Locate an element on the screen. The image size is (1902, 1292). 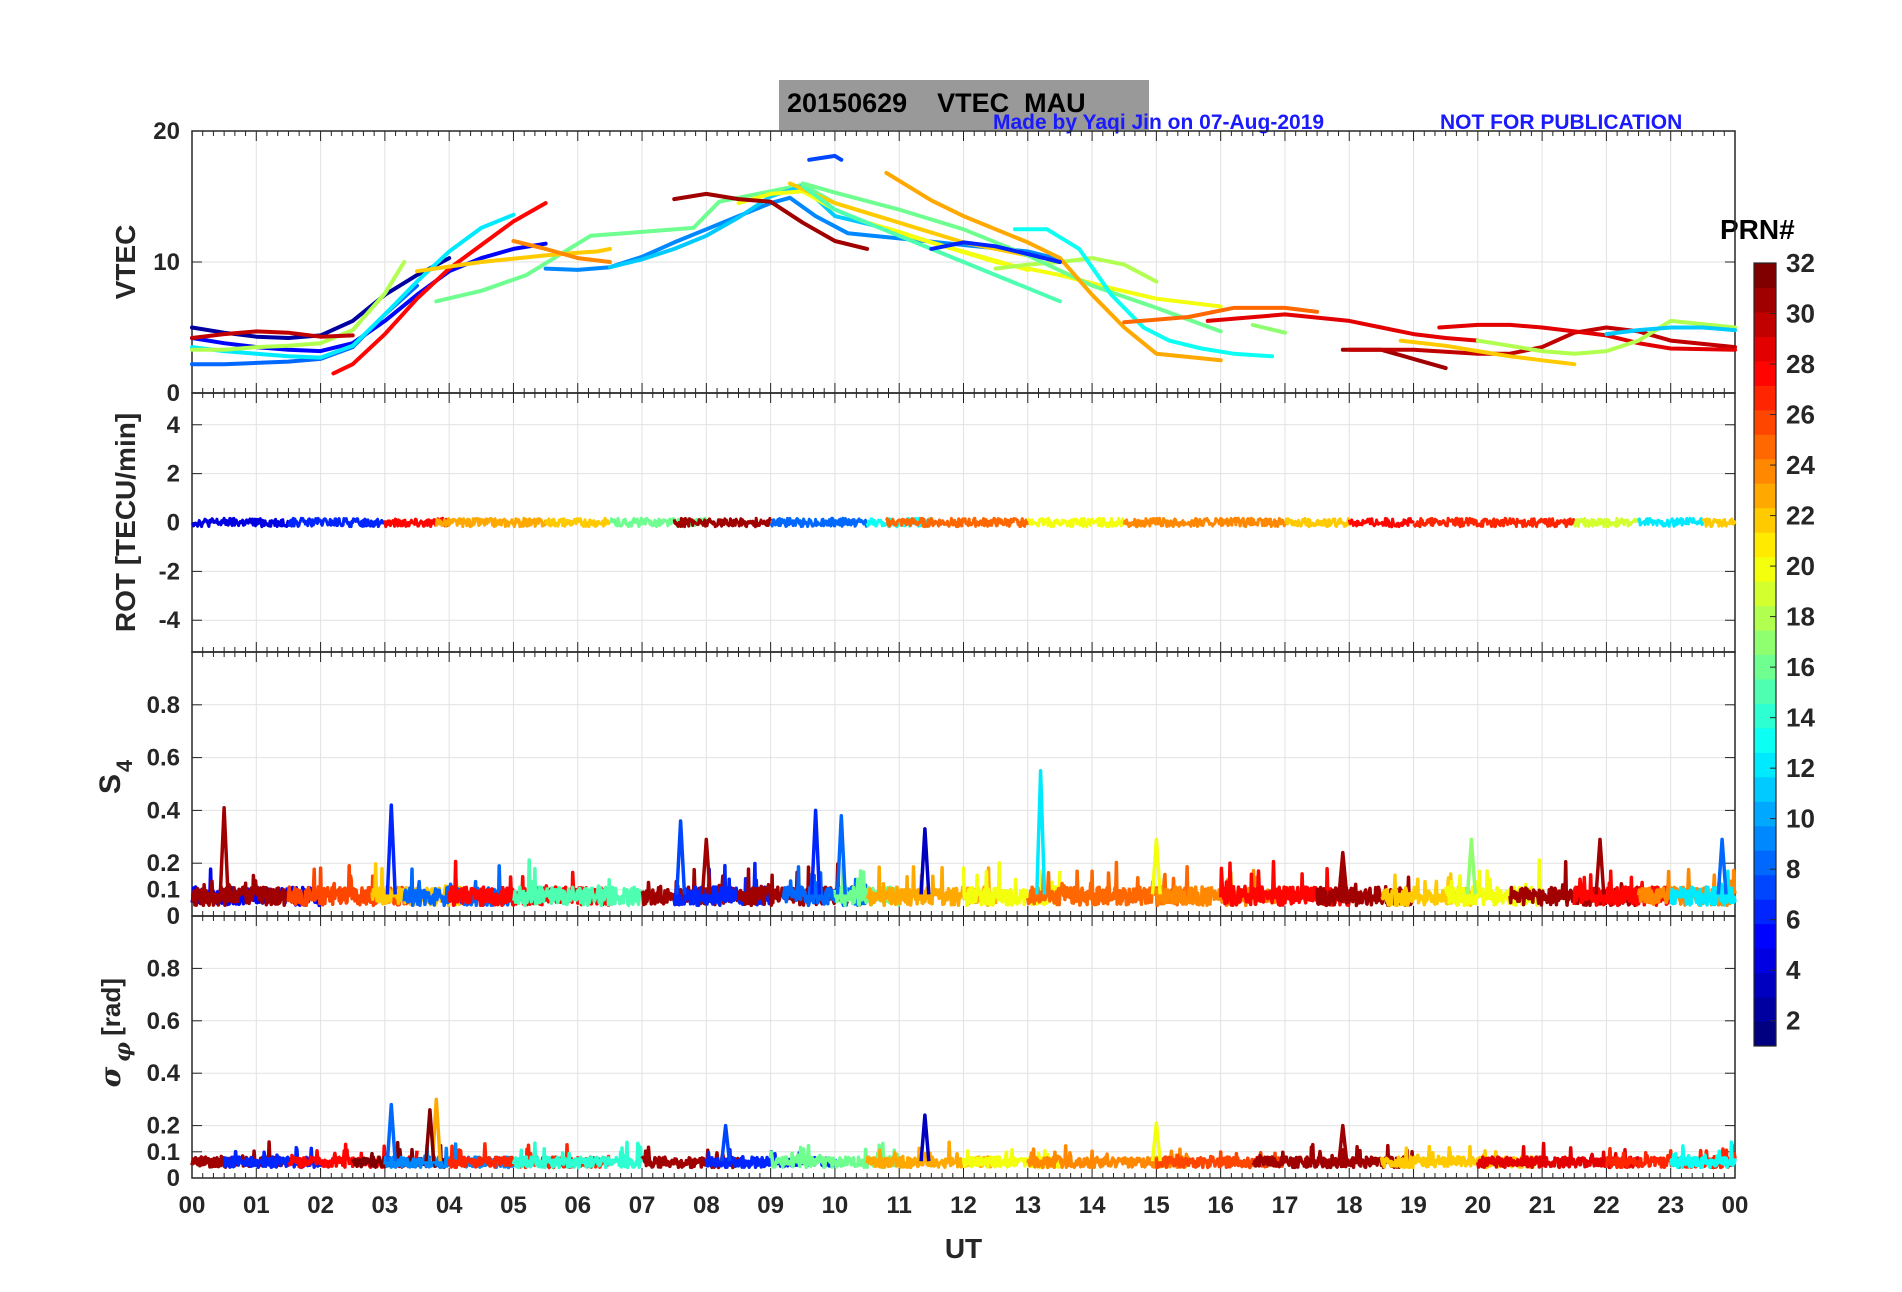
sigma-phi-y-label: σ is located at coordinates (110, 1076).